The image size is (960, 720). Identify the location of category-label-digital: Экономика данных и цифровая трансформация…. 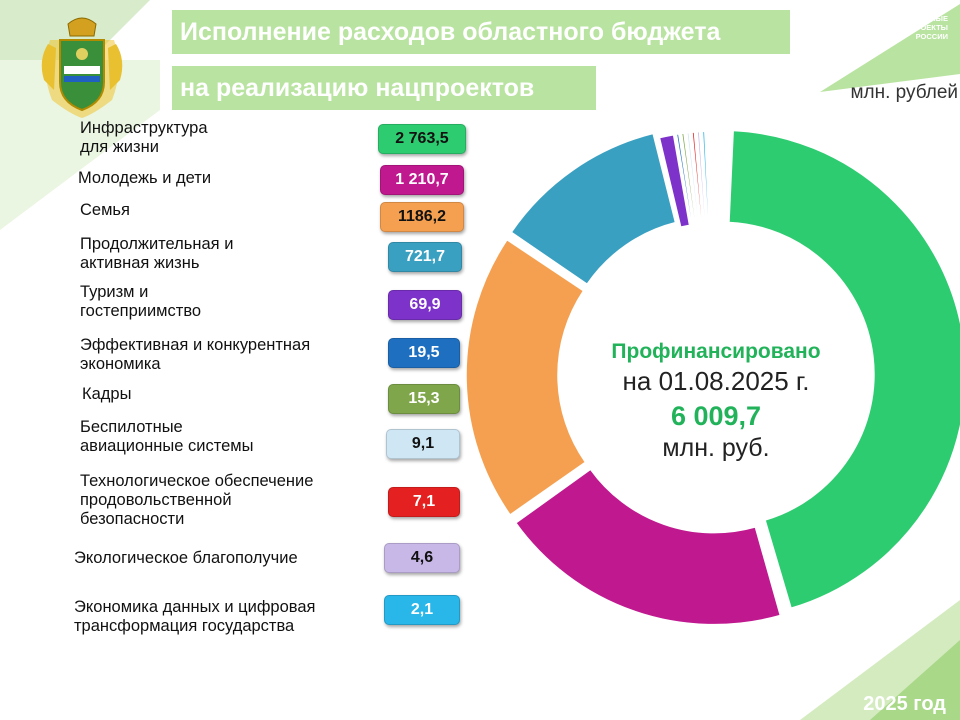
(195, 616).